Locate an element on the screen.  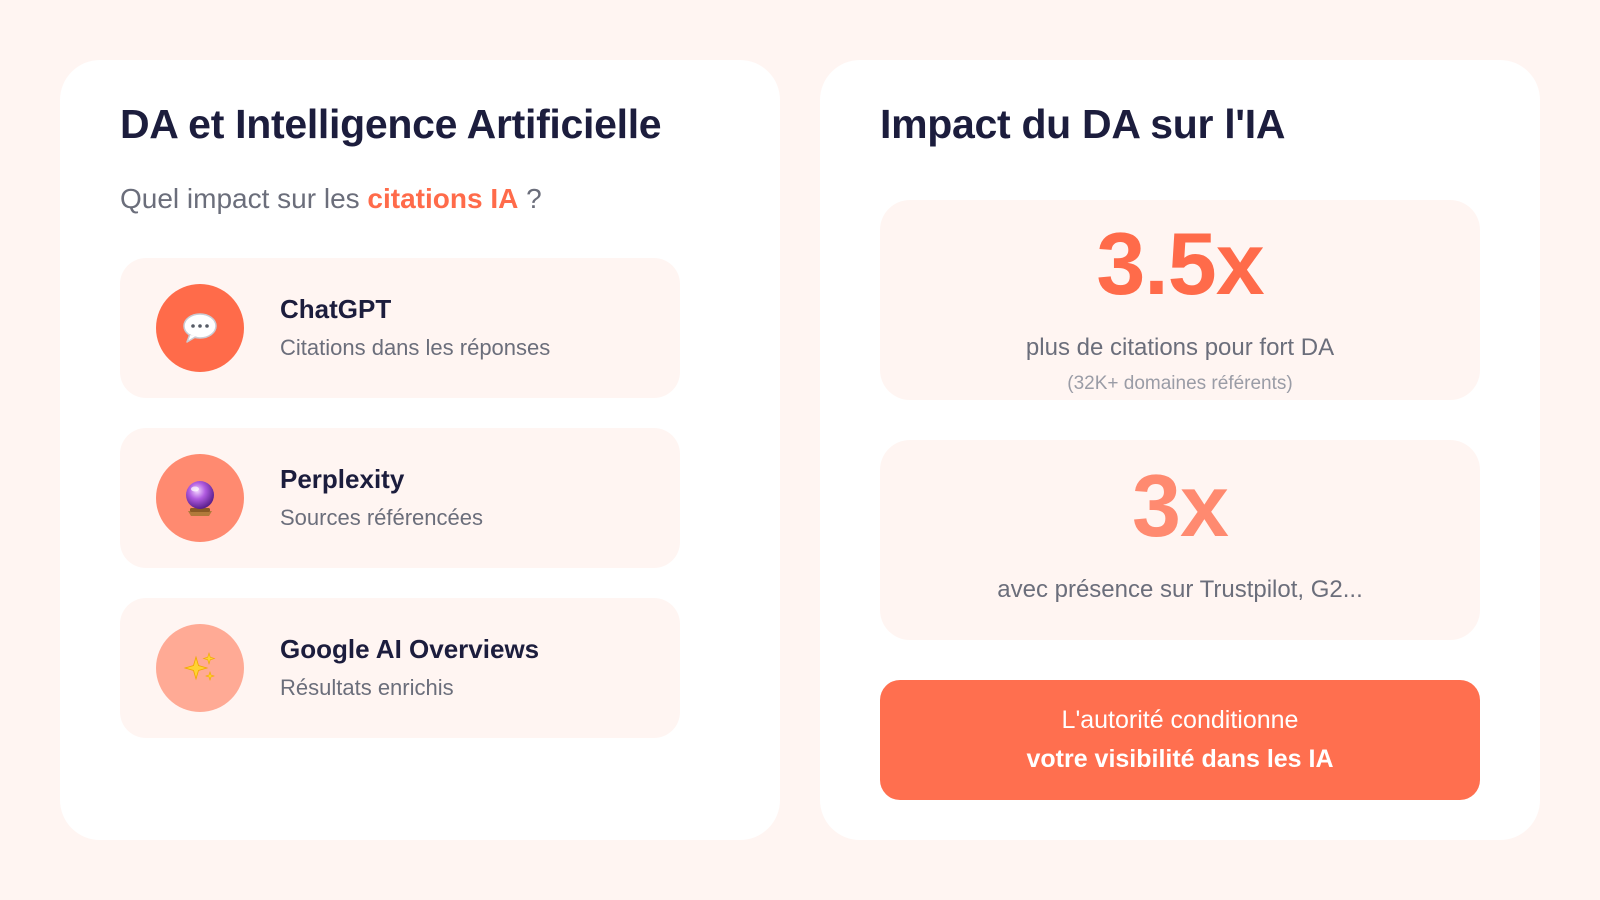
callout-line-2: votre visibilité dans les IA is located at coordinates (1180, 758).